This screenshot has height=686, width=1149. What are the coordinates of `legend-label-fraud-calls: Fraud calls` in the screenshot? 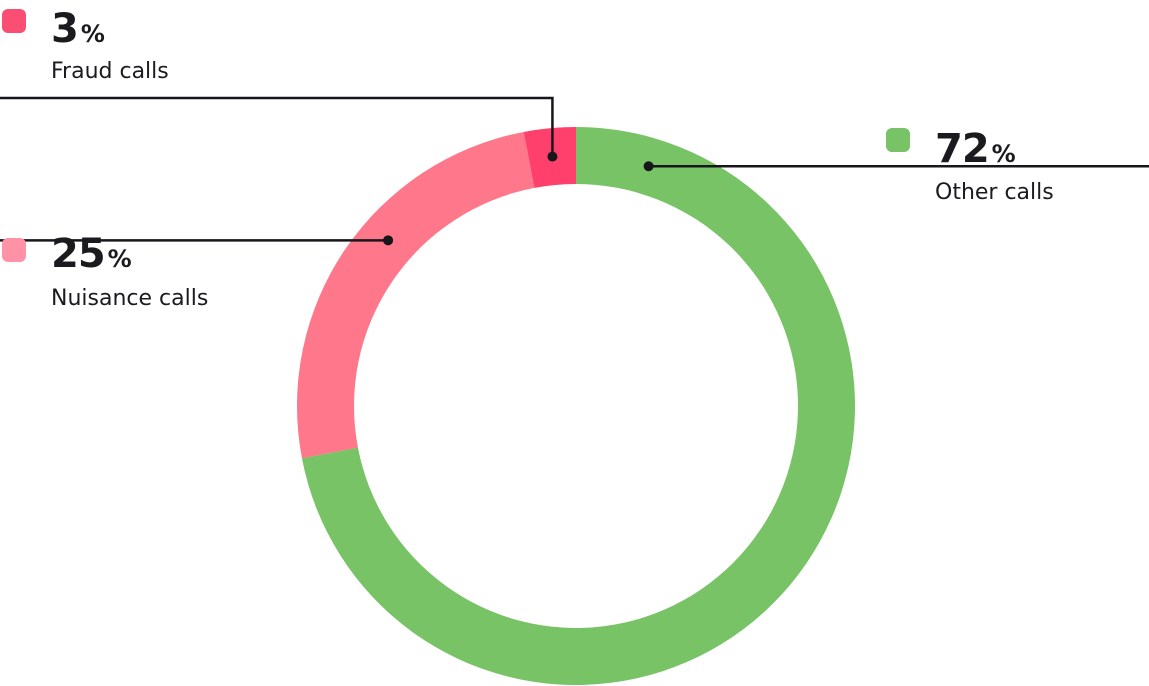 It's located at (110, 71).